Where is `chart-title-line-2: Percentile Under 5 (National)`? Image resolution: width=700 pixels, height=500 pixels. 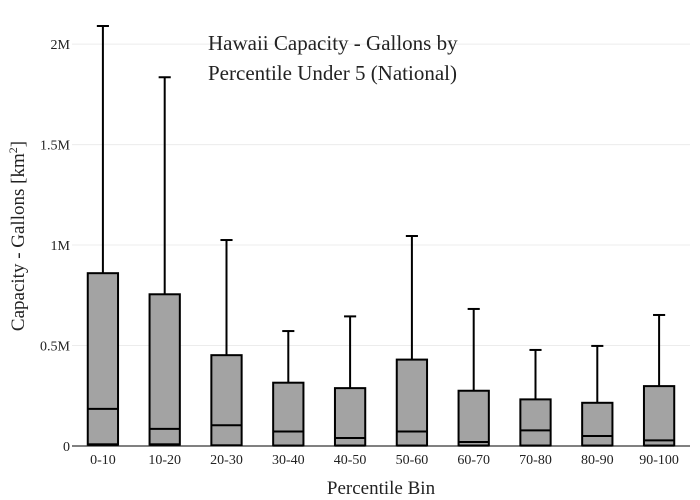
chart-title-line-2: Percentile Under 5 (National) is located at coordinates (332, 73).